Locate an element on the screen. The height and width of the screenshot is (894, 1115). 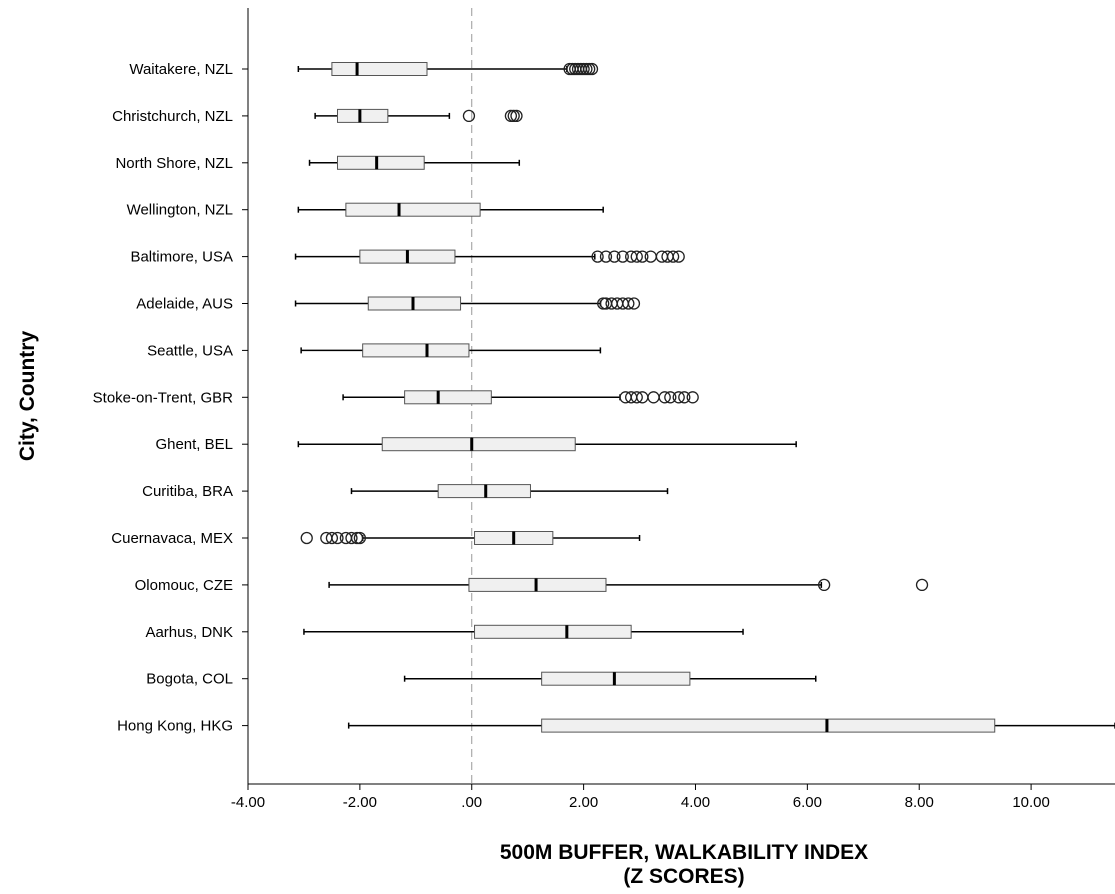
x-tick-label: 10.00 is located at coordinates (1031, 802).